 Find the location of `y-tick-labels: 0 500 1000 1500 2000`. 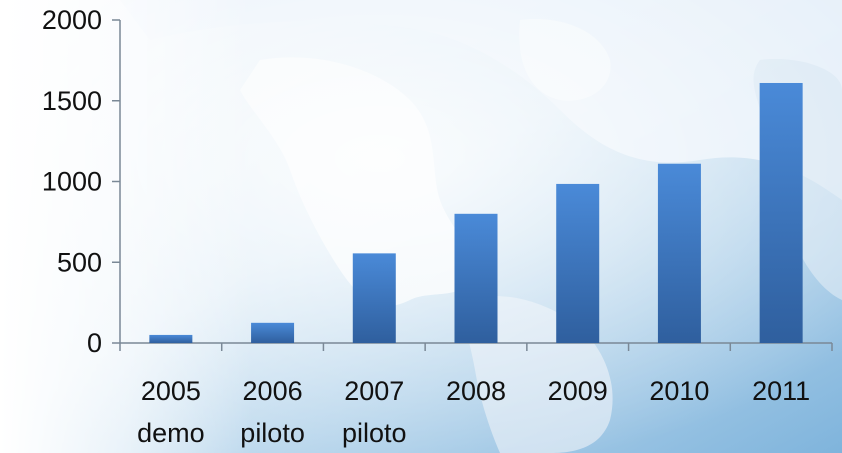

y-tick-labels: 0 500 1000 1500 2000 is located at coordinates (72, 181).